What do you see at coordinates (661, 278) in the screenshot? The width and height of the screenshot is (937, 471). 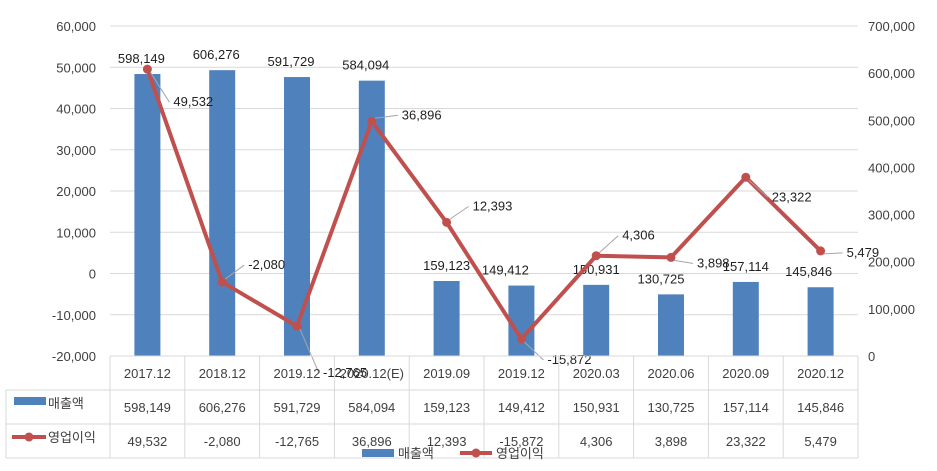 I see `revenue-bar-label: 130,725` at bounding box center [661, 278].